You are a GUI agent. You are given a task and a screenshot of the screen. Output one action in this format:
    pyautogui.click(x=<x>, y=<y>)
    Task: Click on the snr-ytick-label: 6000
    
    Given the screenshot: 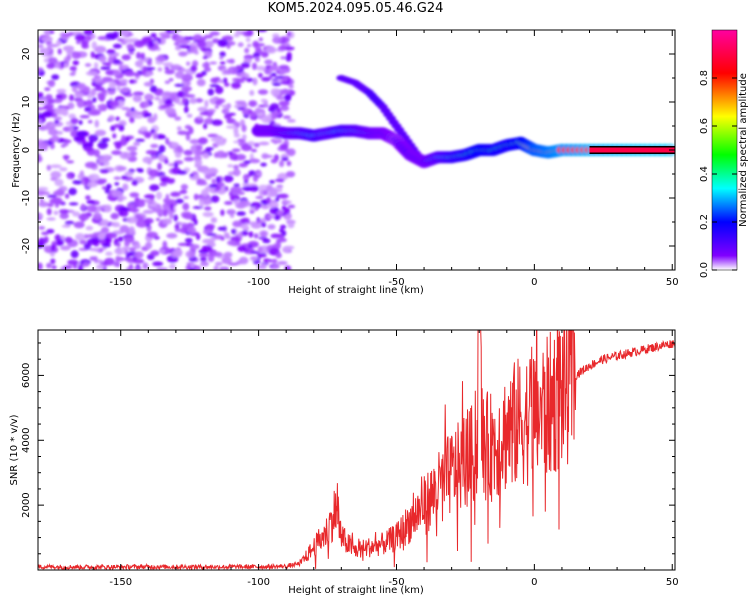 What is the action you would take?
    pyautogui.click(x=26, y=375)
    